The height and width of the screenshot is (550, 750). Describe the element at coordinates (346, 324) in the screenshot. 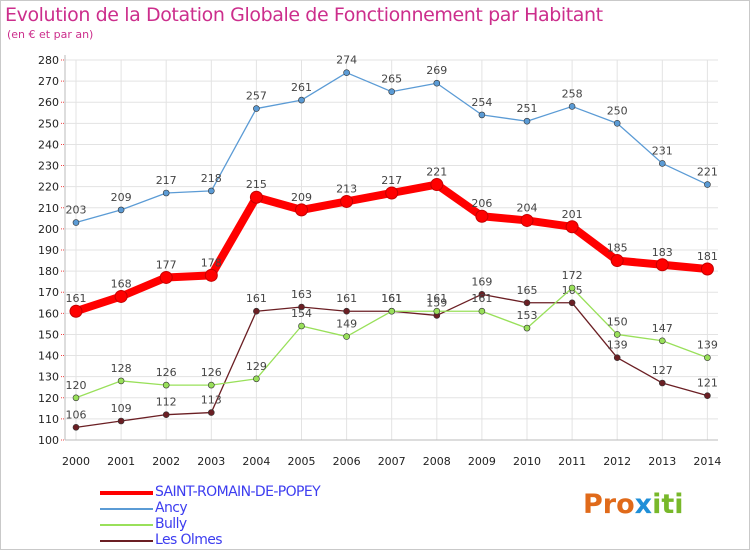

I see `data-label: 149` at that location.